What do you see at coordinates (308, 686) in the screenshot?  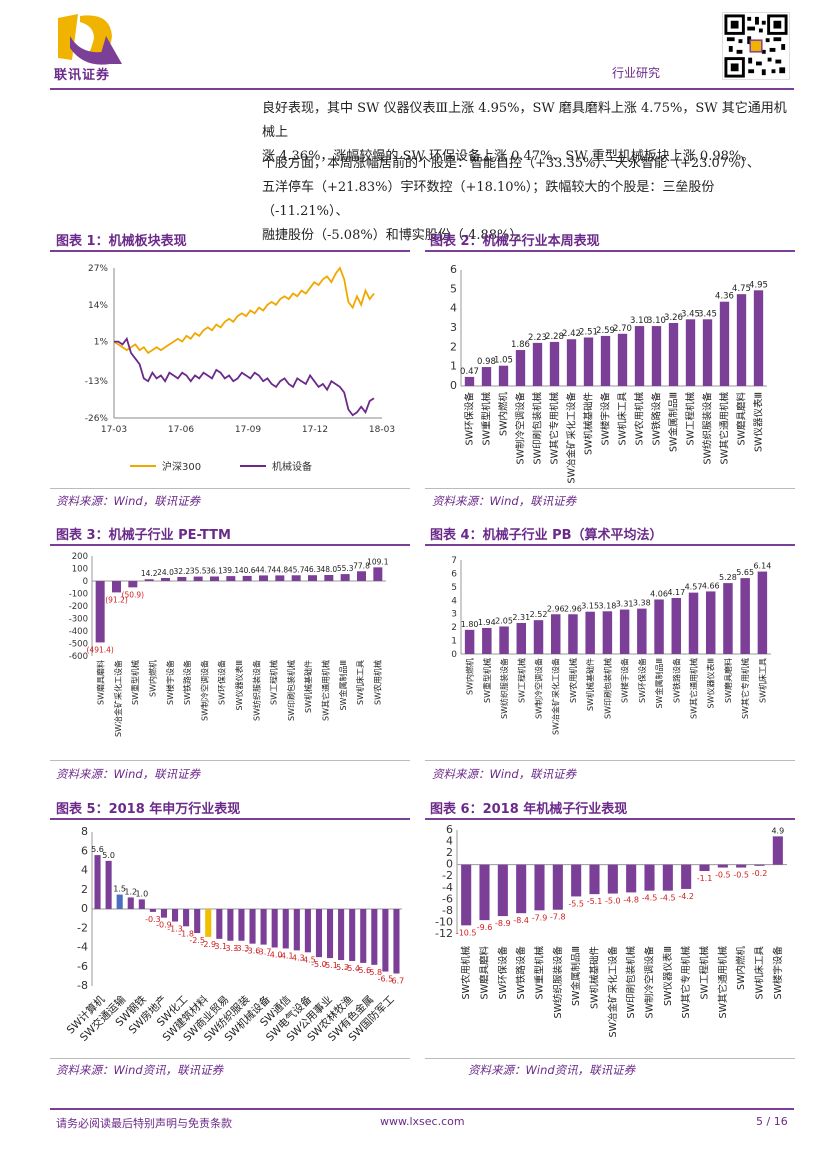 I see `category-label: SW机械基础件` at bounding box center [308, 686].